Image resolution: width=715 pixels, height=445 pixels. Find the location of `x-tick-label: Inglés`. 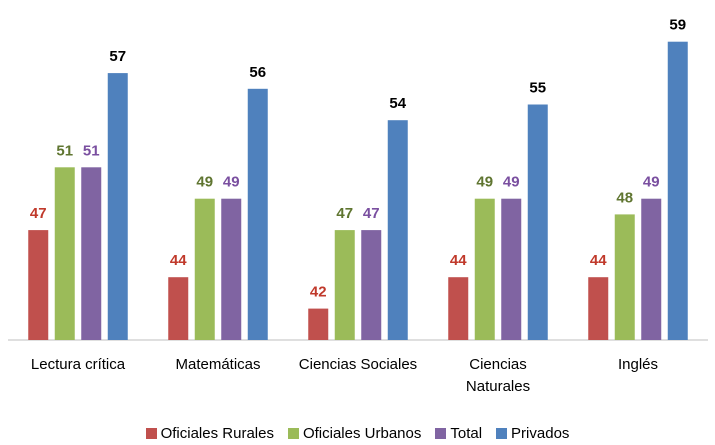

x-tick-label: Inglés is located at coordinates (638, 364).